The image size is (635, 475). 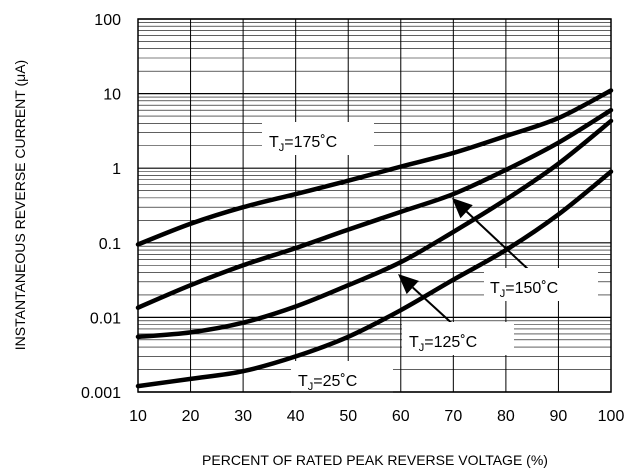 I want to click on x-tick-label: 60, so click(x=401, y=416).